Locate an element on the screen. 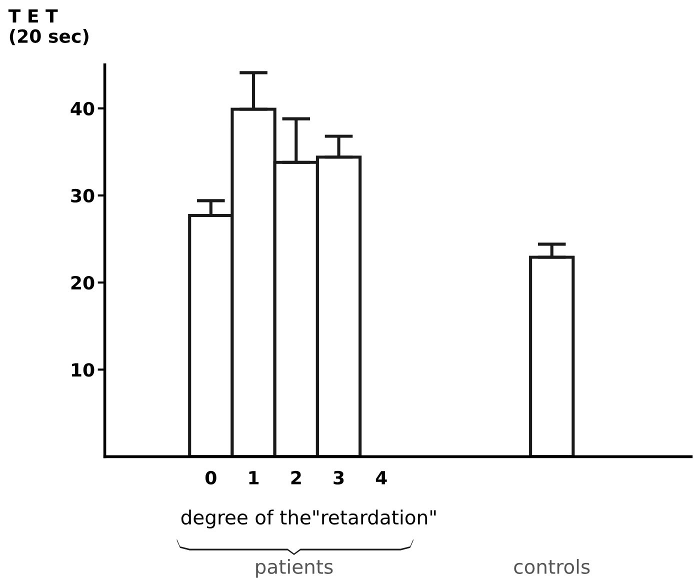  y-axis-title: T E T (20 sec) is located at coordinates (48, 27).